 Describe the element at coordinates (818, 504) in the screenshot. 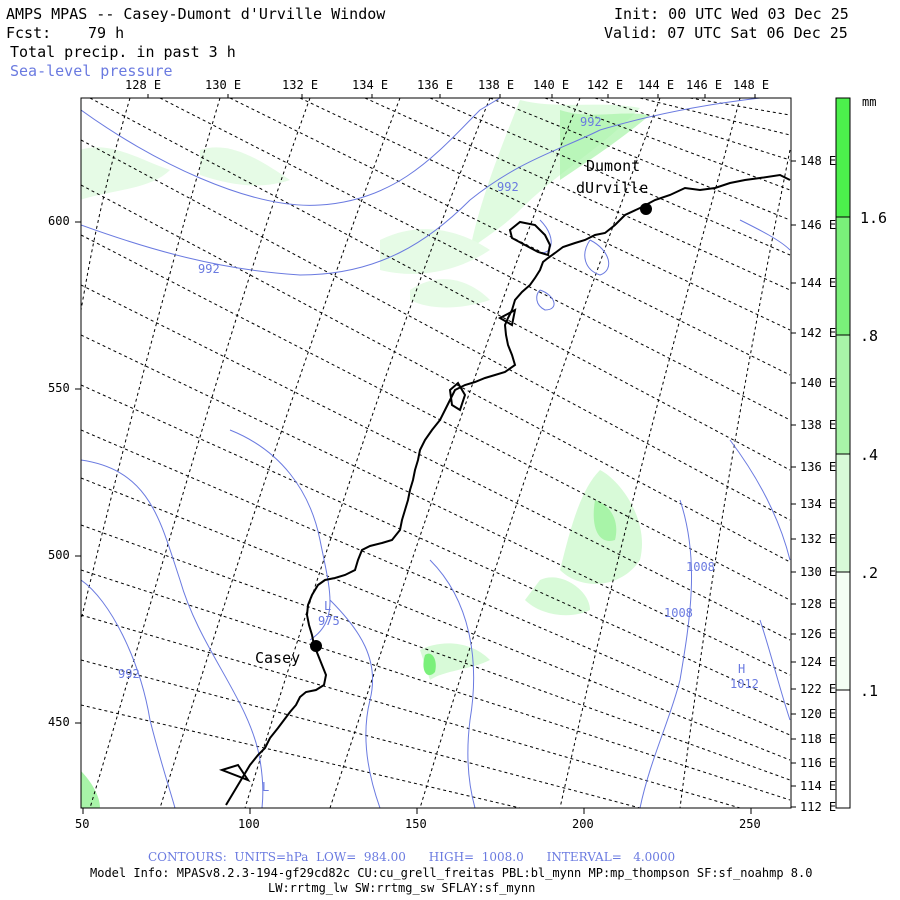

I see `right-lon-label: 134 E` at that location.